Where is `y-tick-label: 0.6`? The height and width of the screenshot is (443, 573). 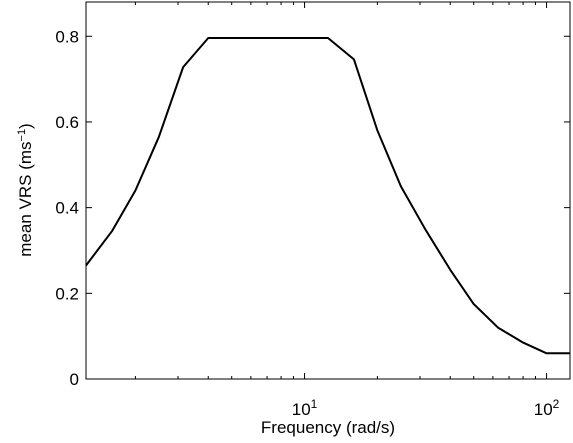 y-tick-label: 0.6 is located at coordinates (67, 122).